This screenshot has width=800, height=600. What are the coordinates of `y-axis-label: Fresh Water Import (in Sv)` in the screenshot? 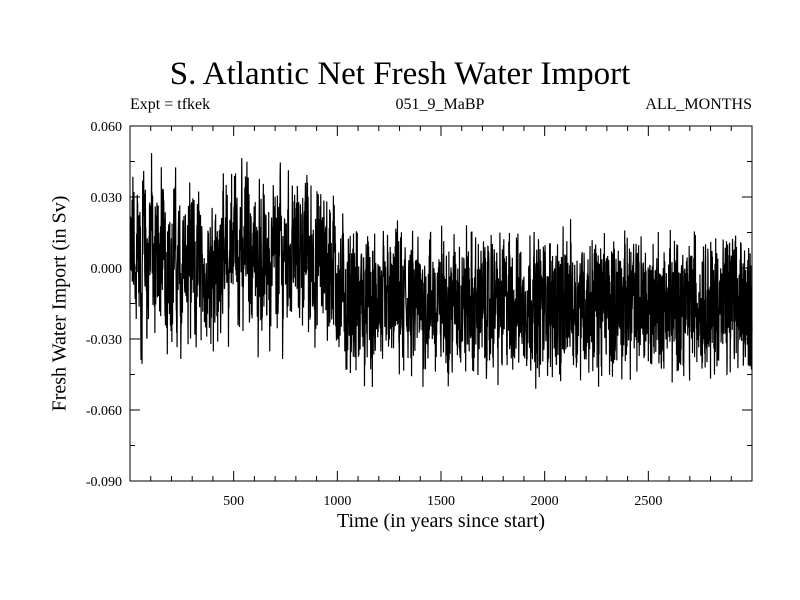 It's located at (59, 303).